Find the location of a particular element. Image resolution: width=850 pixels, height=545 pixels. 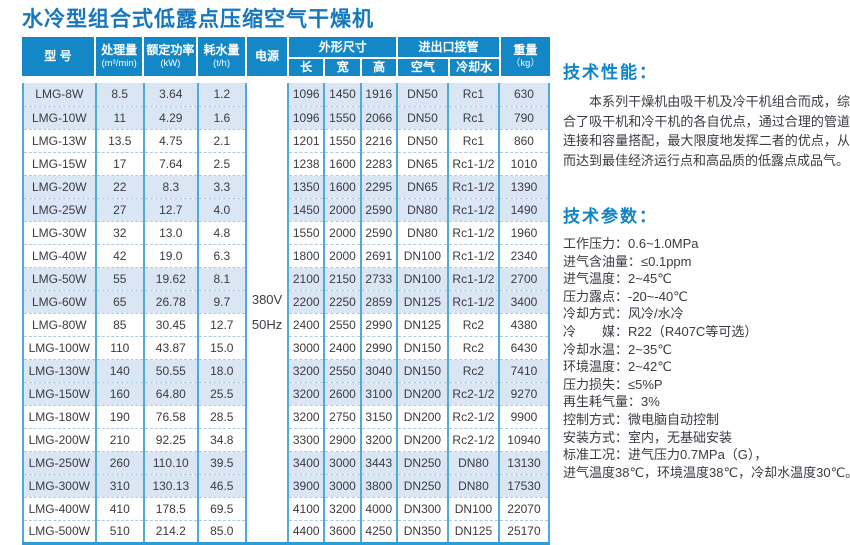

cell-capacity: 260 is located at coordinates (119, 462).